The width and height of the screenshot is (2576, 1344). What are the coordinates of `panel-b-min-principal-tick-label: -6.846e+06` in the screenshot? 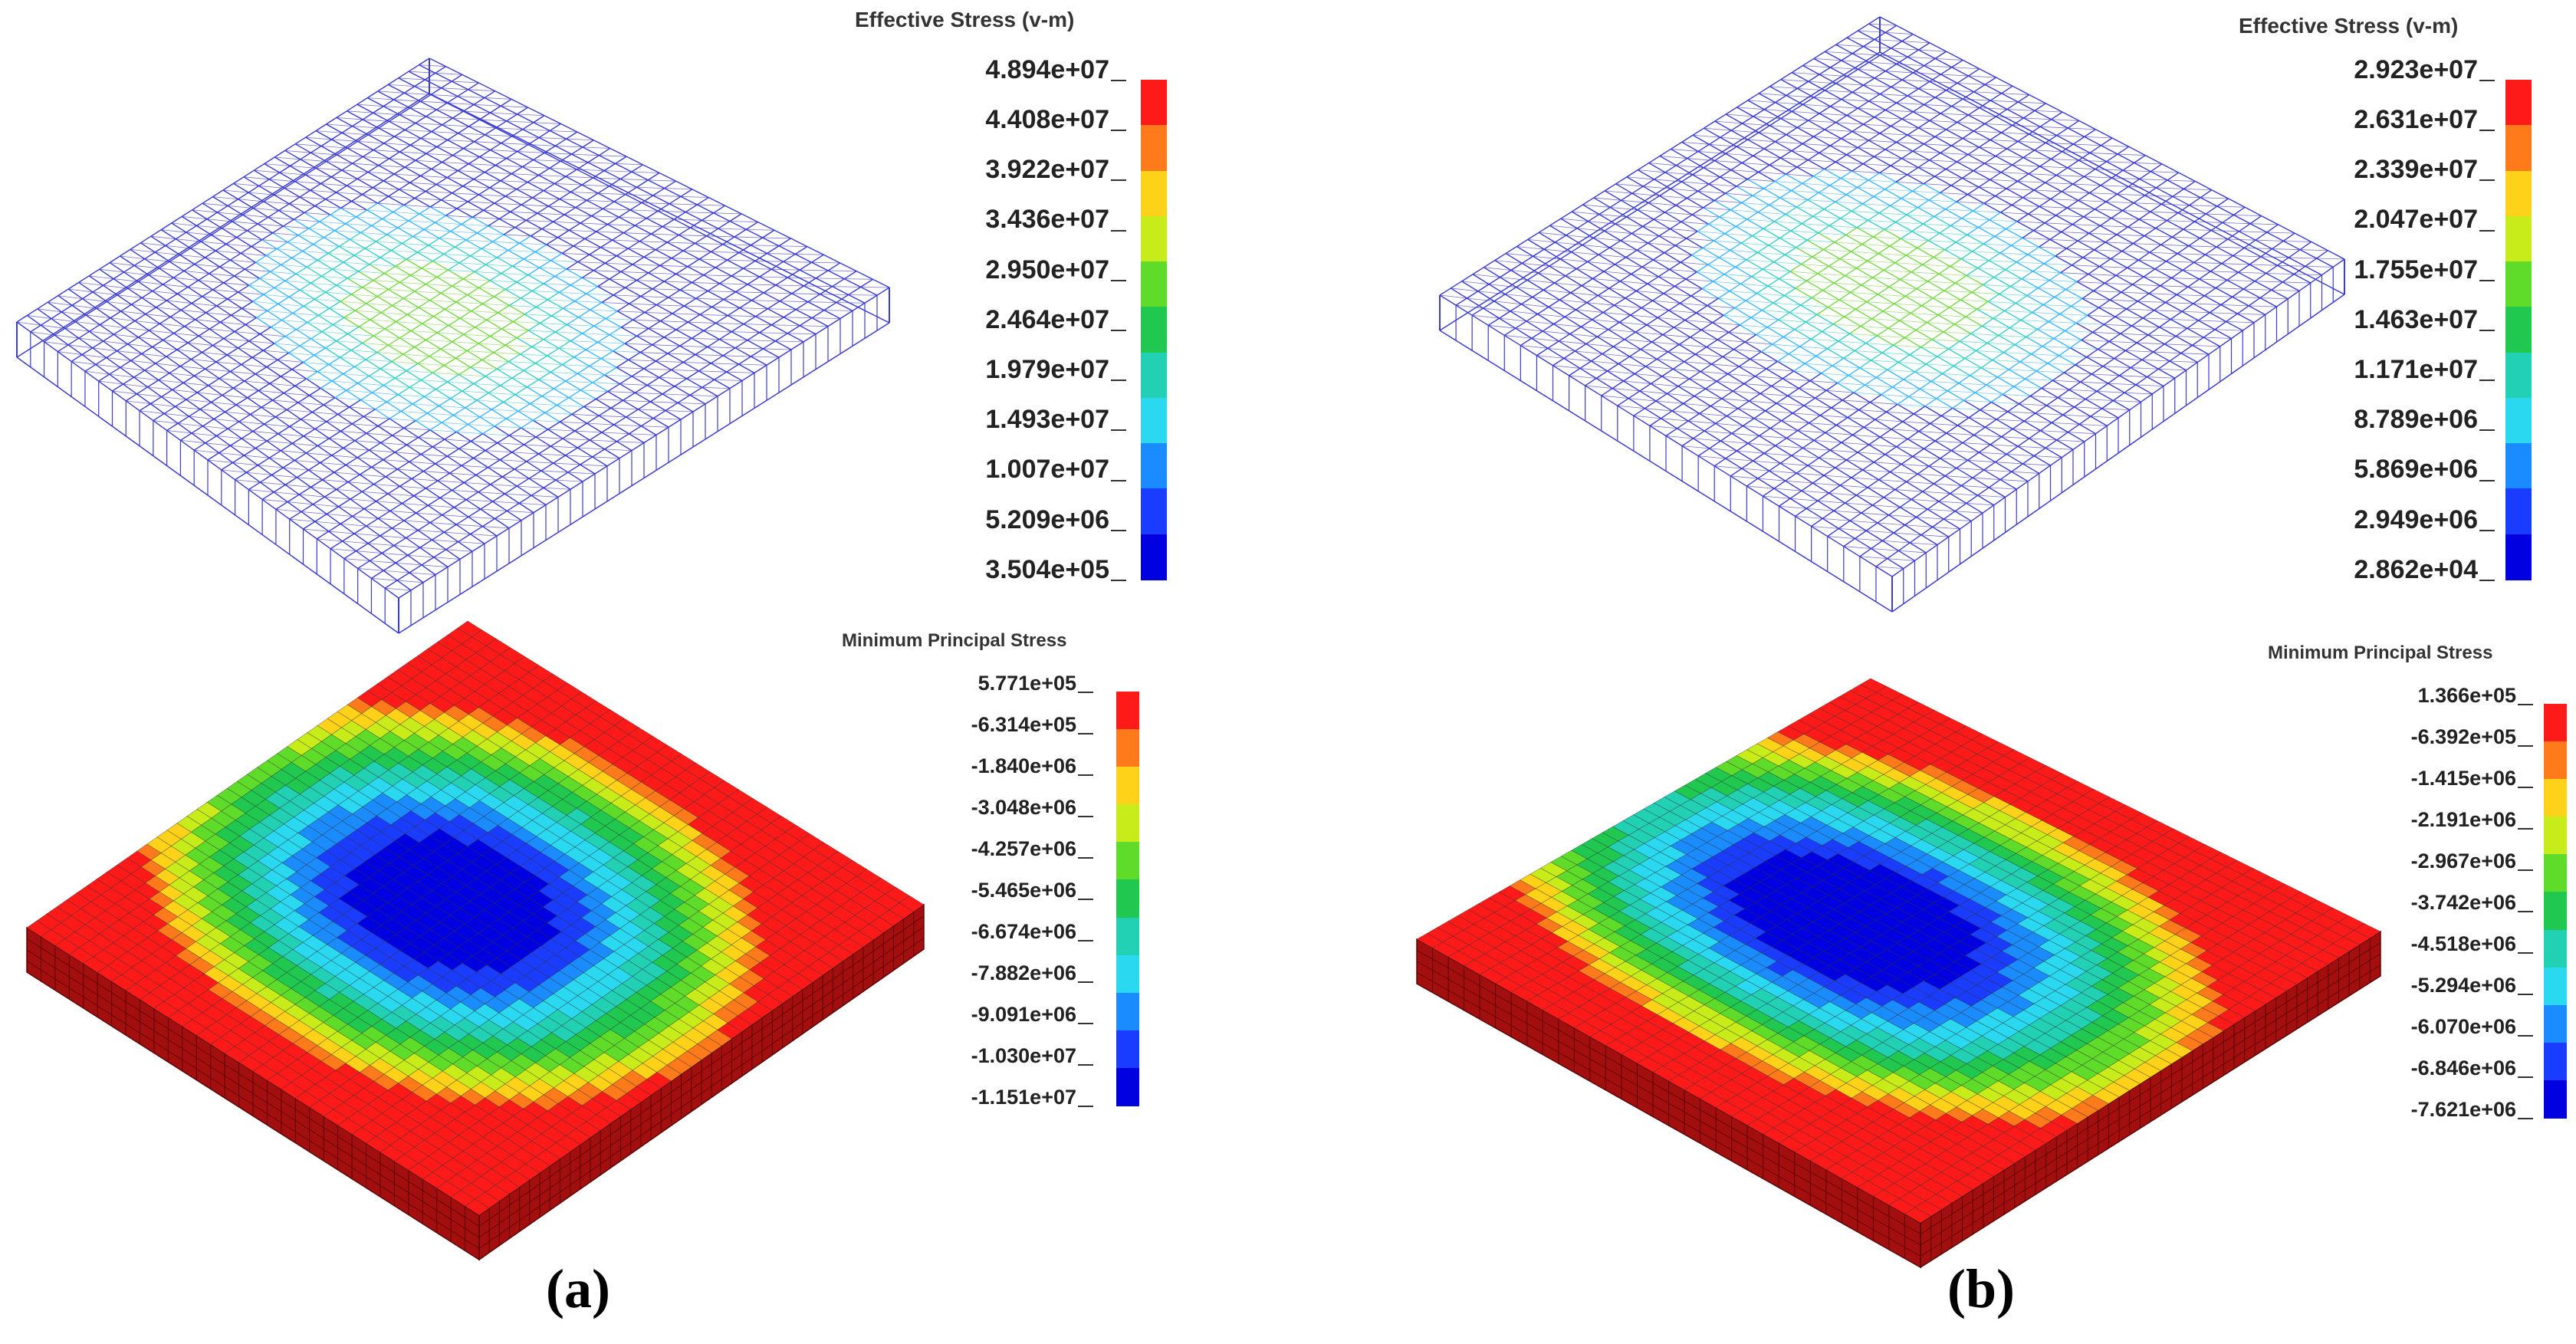 It's located at (2463, 1068).